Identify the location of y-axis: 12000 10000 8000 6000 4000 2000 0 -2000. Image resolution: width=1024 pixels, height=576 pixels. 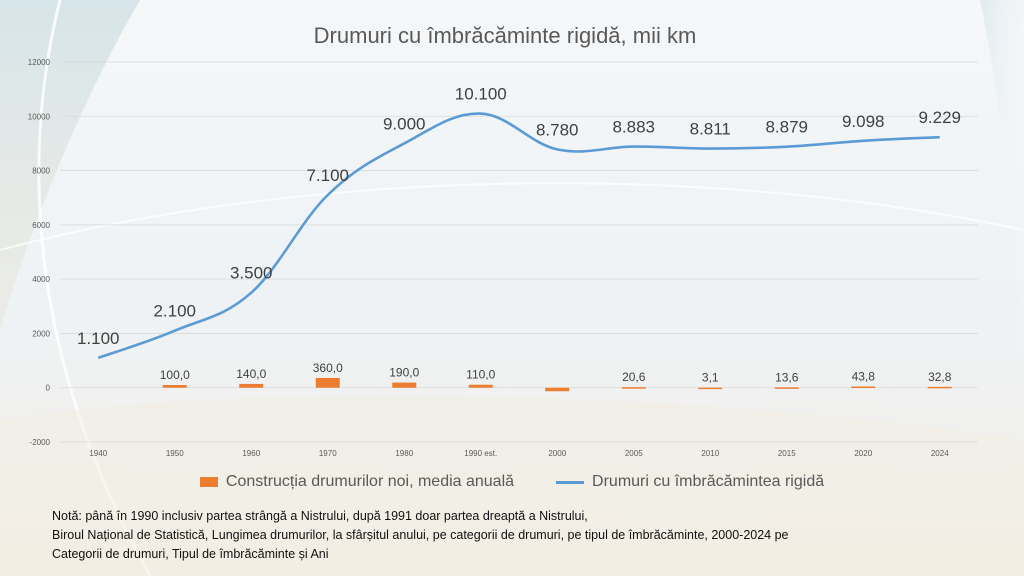
(39, 252).